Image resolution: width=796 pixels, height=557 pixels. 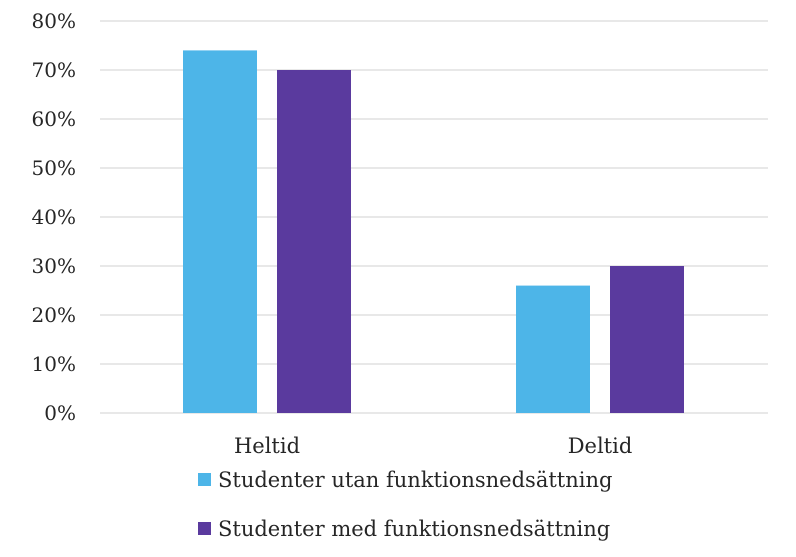 I want to click on legend-label: Studenter med funktionsnedsättning, so click(x=414, y=529).